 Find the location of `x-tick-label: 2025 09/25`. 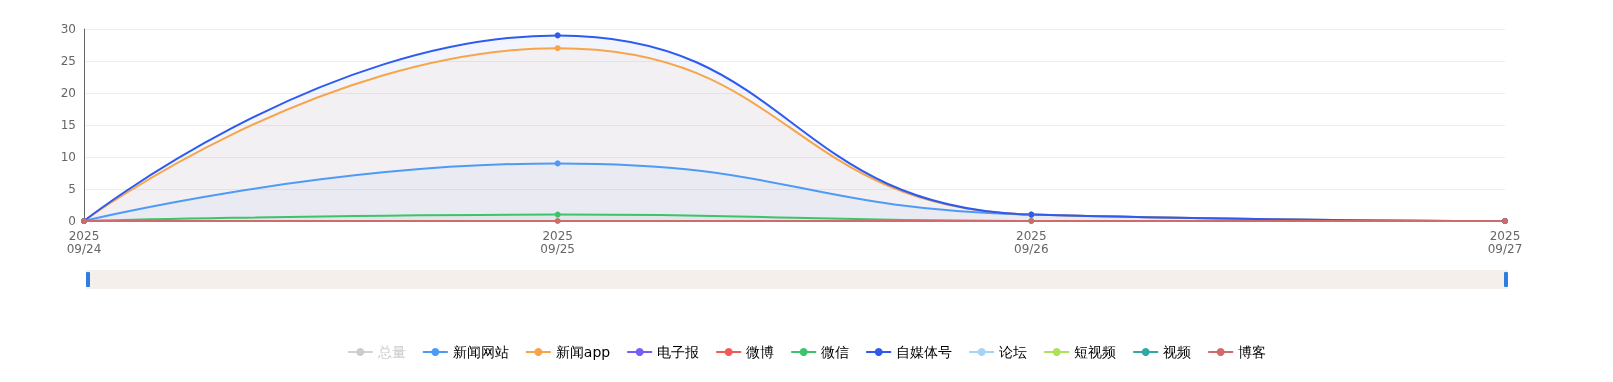

x-tick-label: 2025 09/25 is located at coordinates (557, 242).